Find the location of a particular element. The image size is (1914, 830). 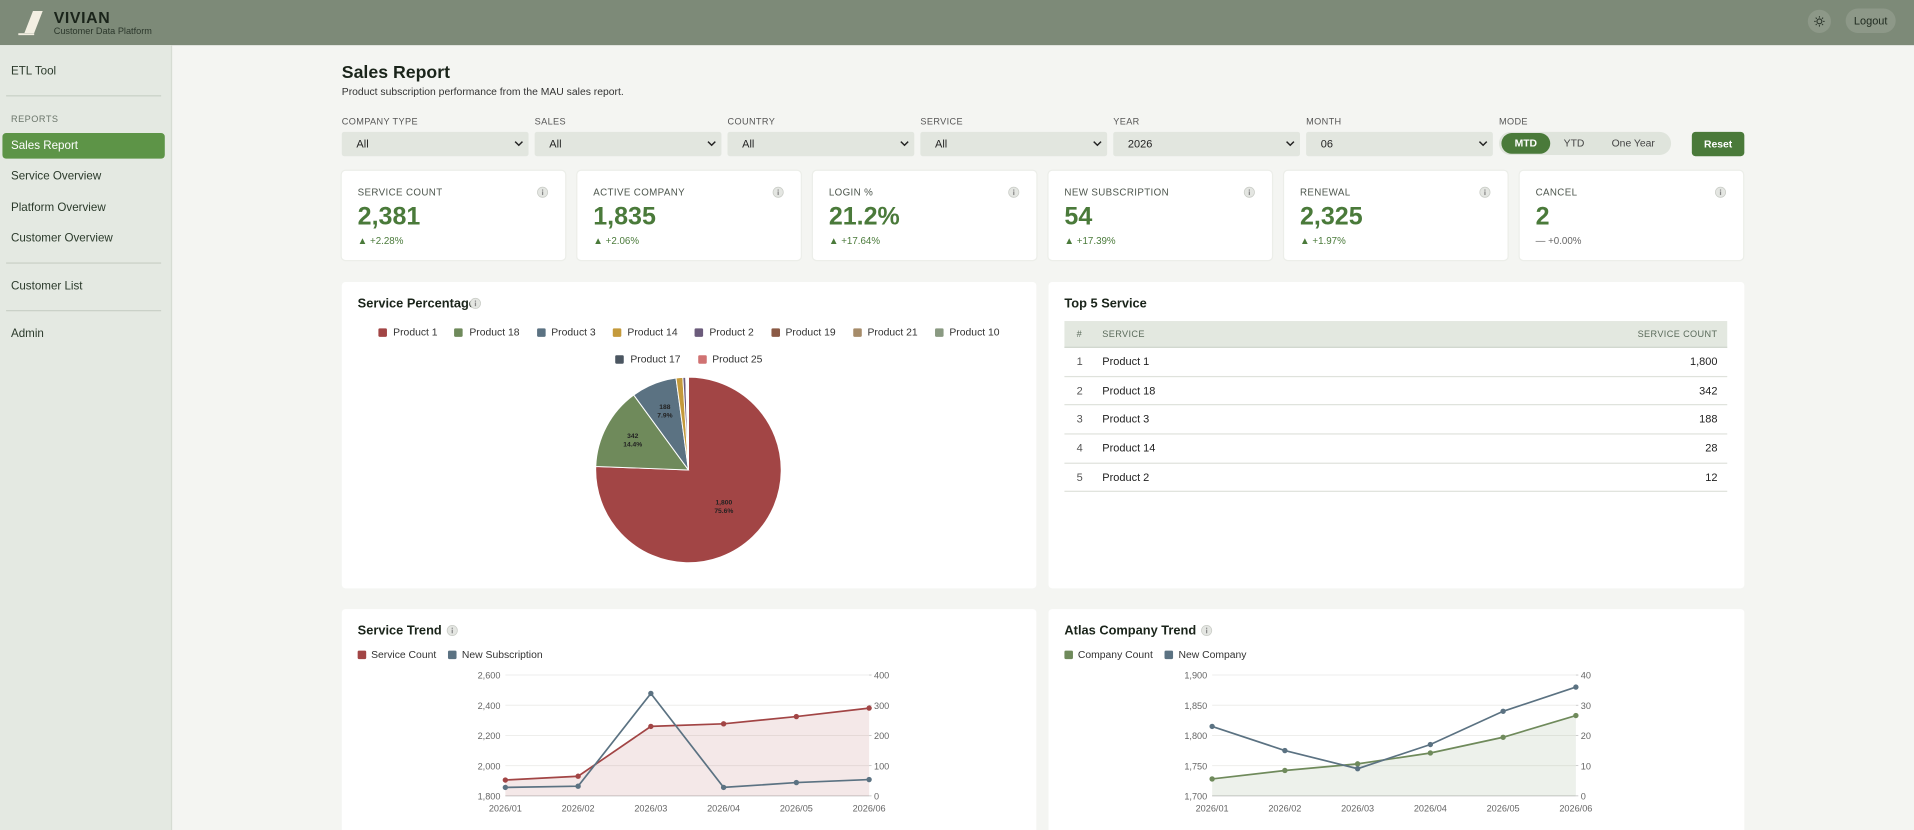

chart-title: Service Percentage is located at coordinates (416, 304).